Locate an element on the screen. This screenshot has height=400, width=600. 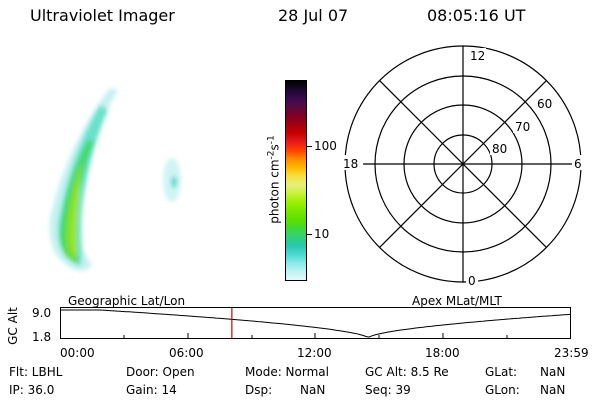
polar-diagonal is located at coordinates (463, 164).